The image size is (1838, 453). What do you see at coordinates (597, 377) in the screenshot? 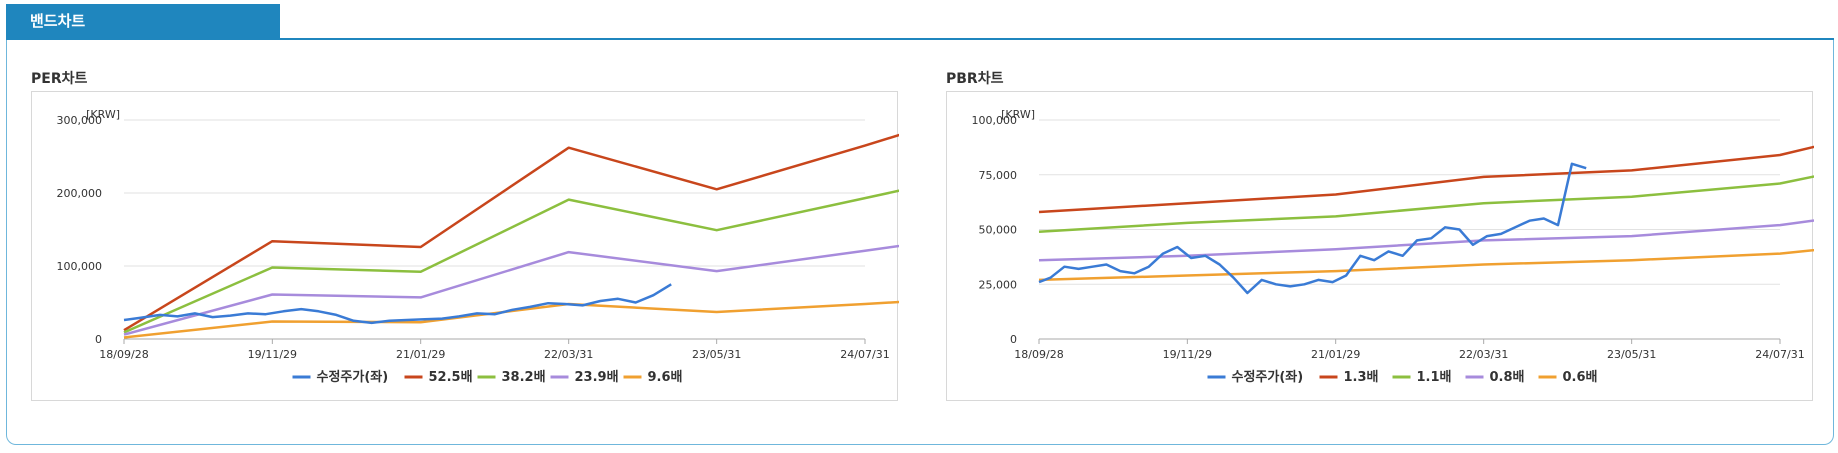
I see `legend-label: 23.9배` at bounding box center [597, 377].